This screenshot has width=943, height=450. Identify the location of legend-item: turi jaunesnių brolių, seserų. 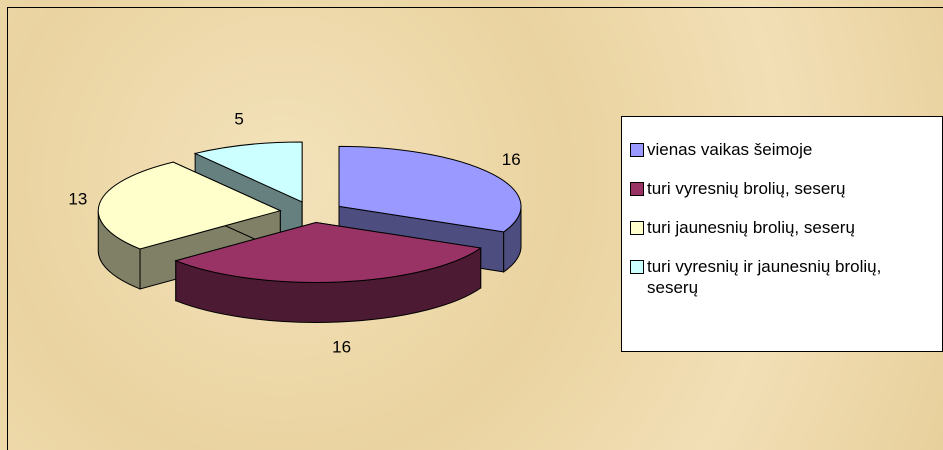
(783, 227).